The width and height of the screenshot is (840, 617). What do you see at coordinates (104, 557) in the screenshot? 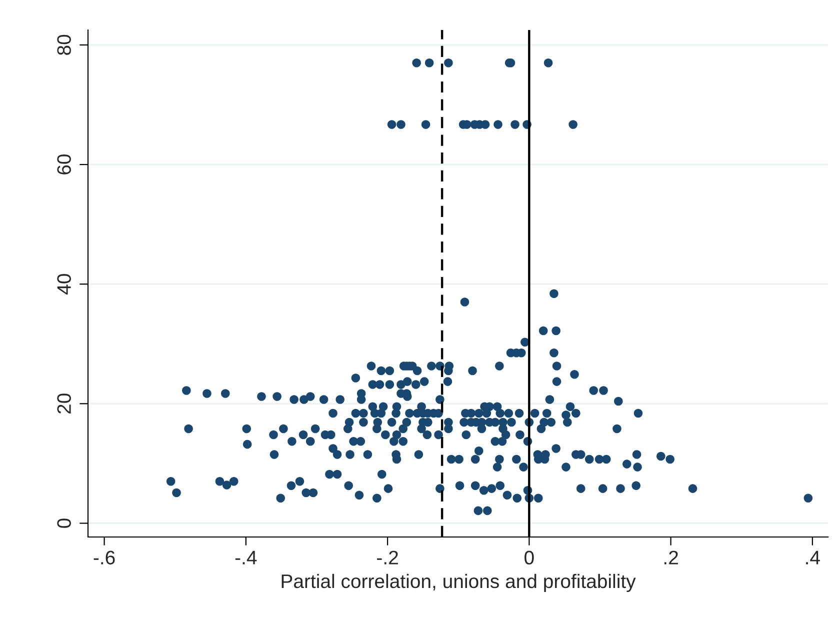
I see `x-tick-label: -.6` at bounding box center [104, 557].